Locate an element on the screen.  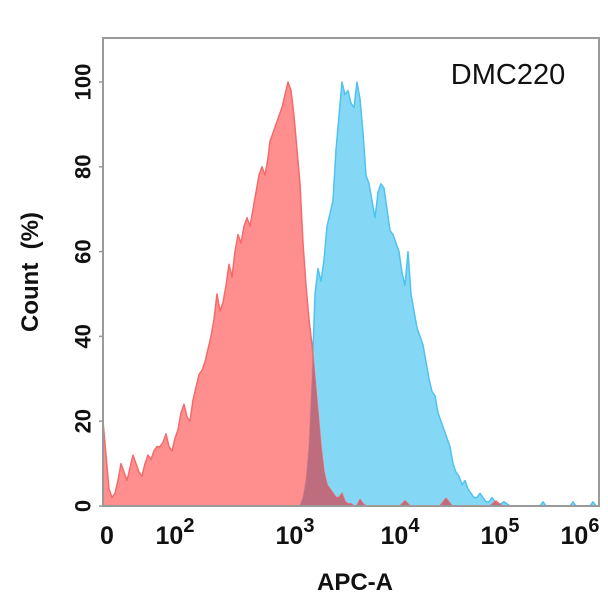
x-tick-label: 10⁵ is located at coordinates (500, 532).